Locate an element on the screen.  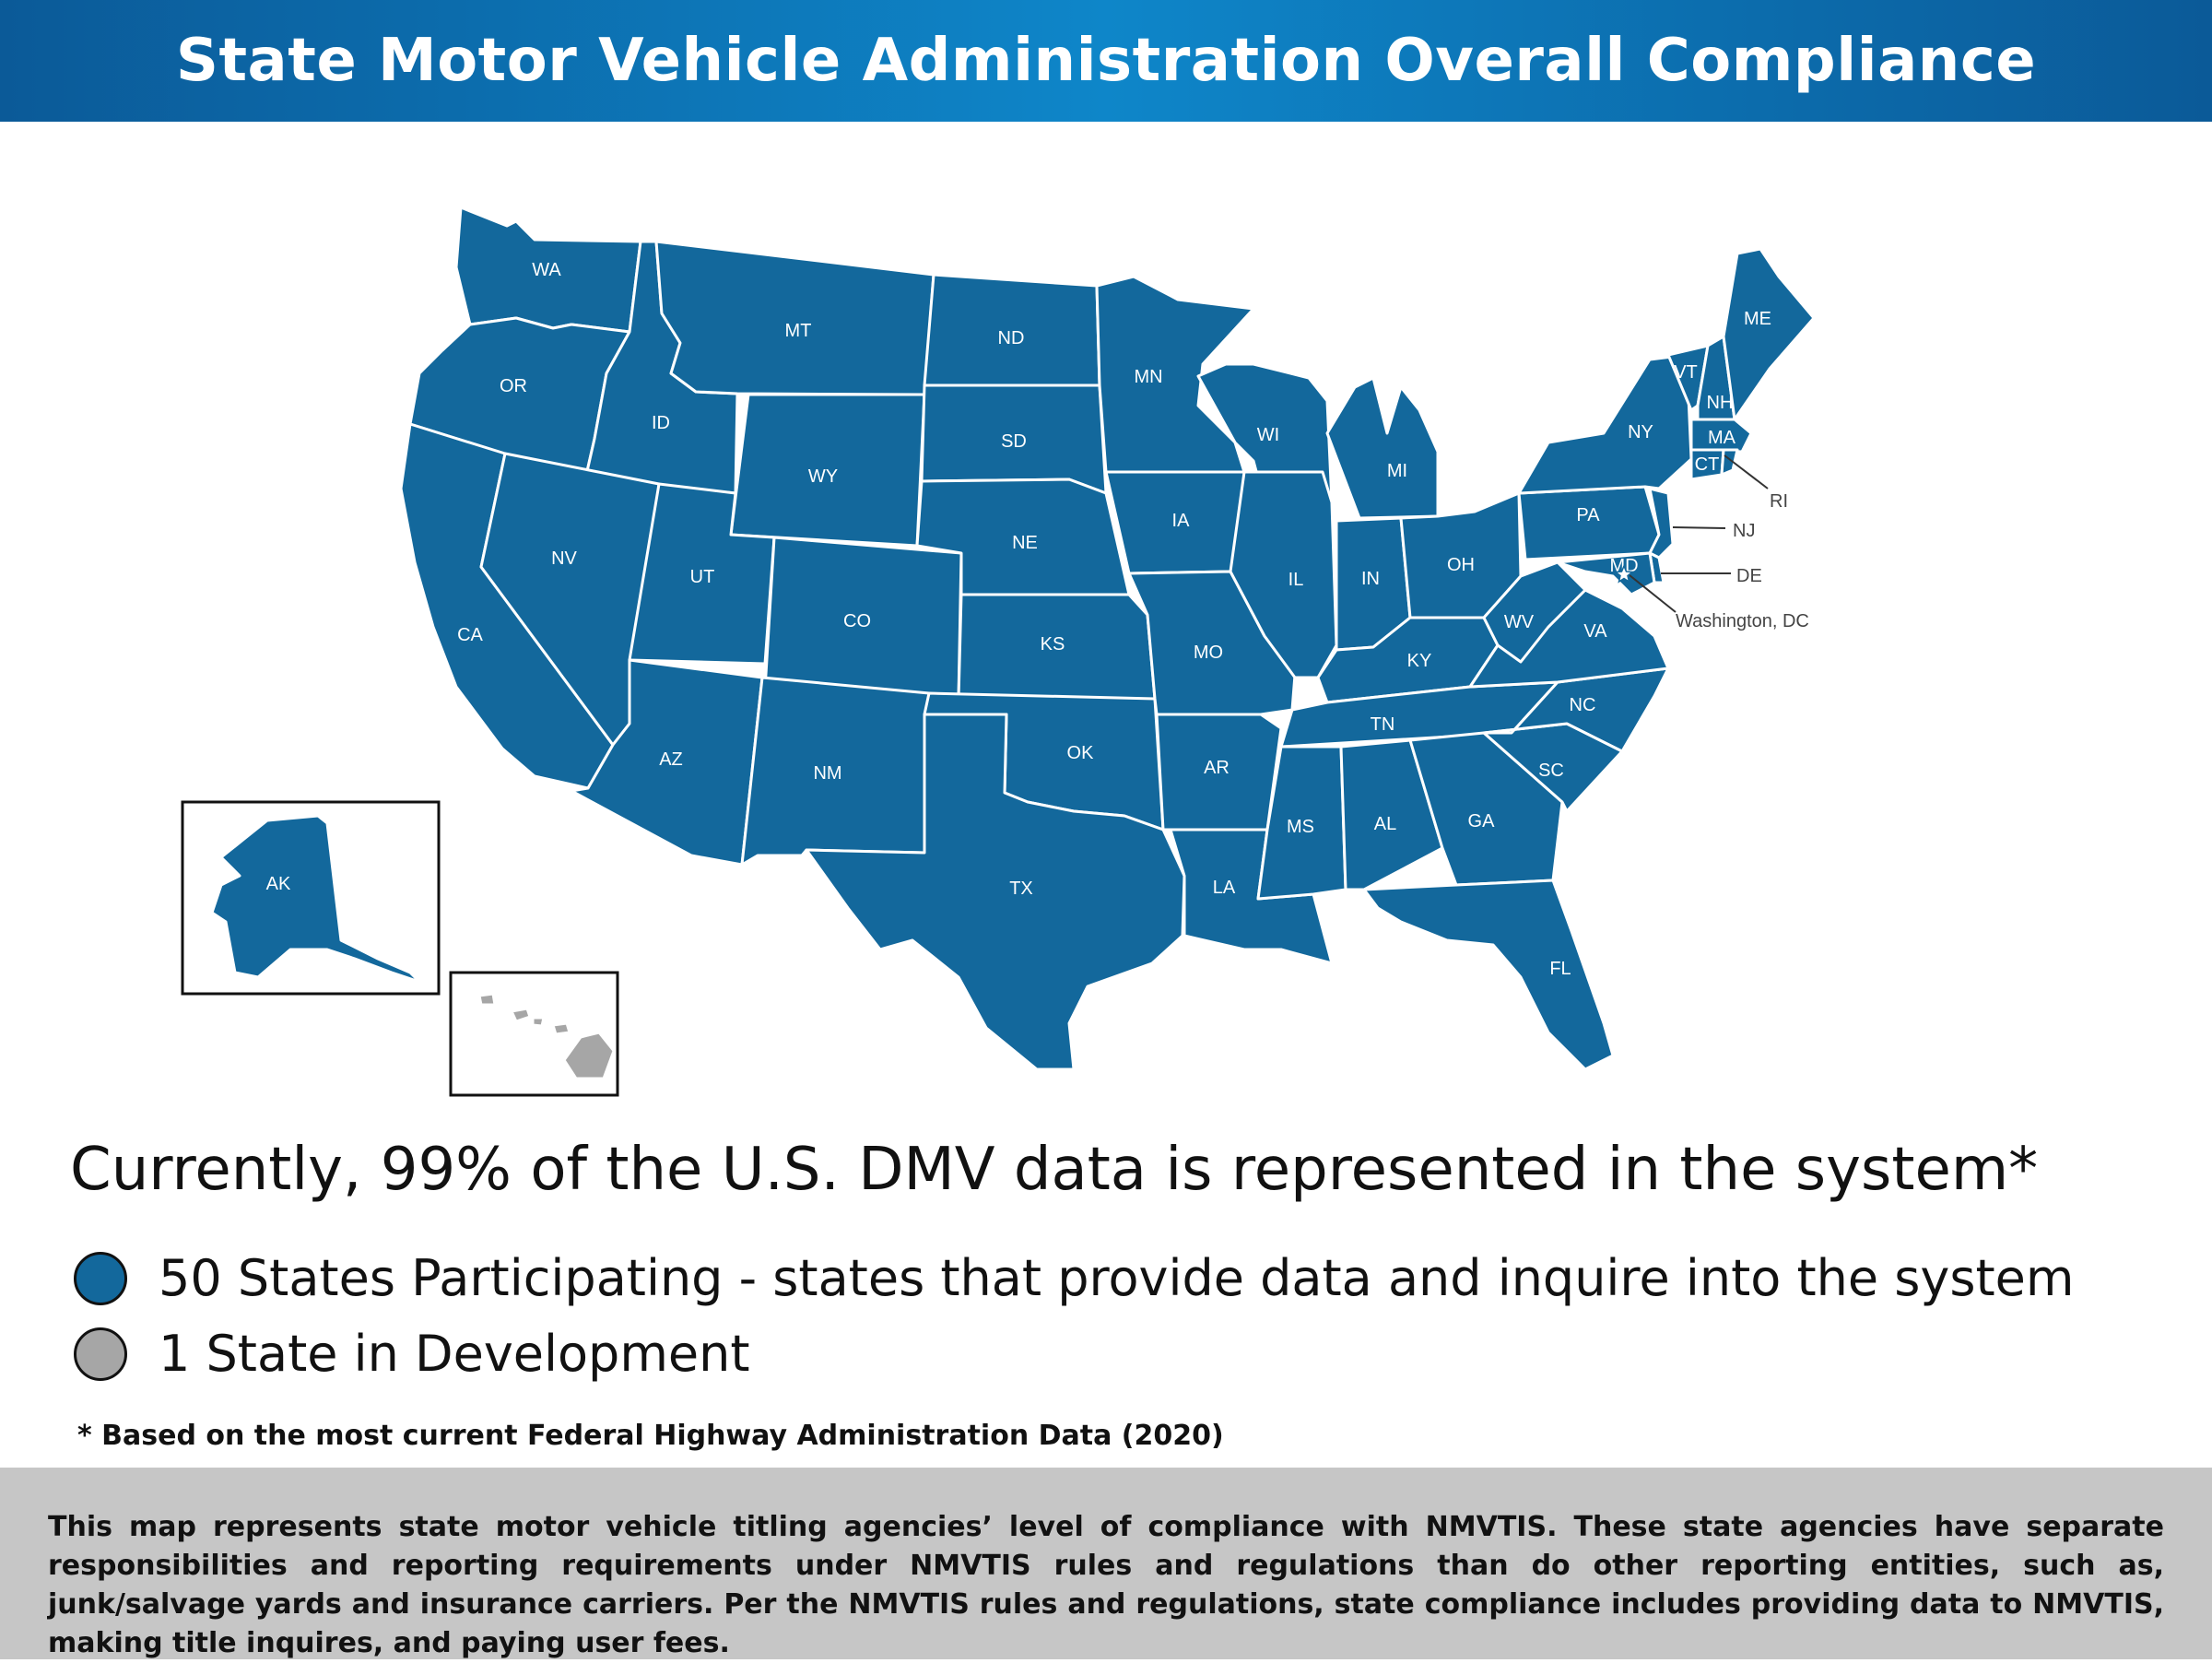
state-ak is located at coordinates (315, 899).